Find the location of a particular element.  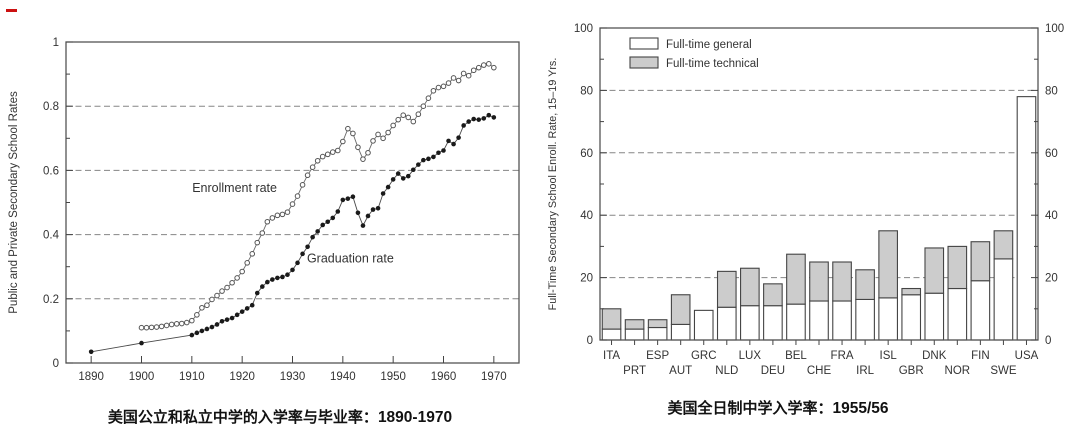

x-tick-label: 1900 is located at coordinates (142, 377).